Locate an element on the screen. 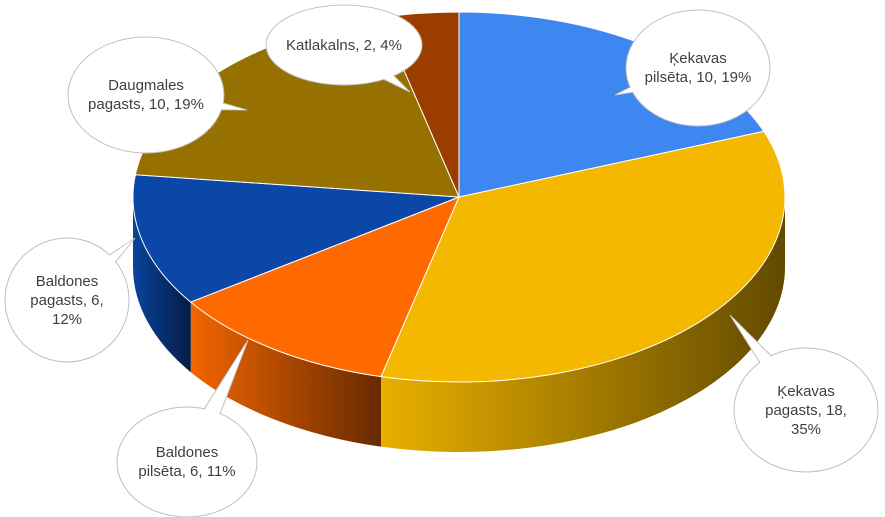 This screenshot has width=885, height=517. data-label-box: Baldones pilsēta, 6, 11% is located at coordinates (187, 462).